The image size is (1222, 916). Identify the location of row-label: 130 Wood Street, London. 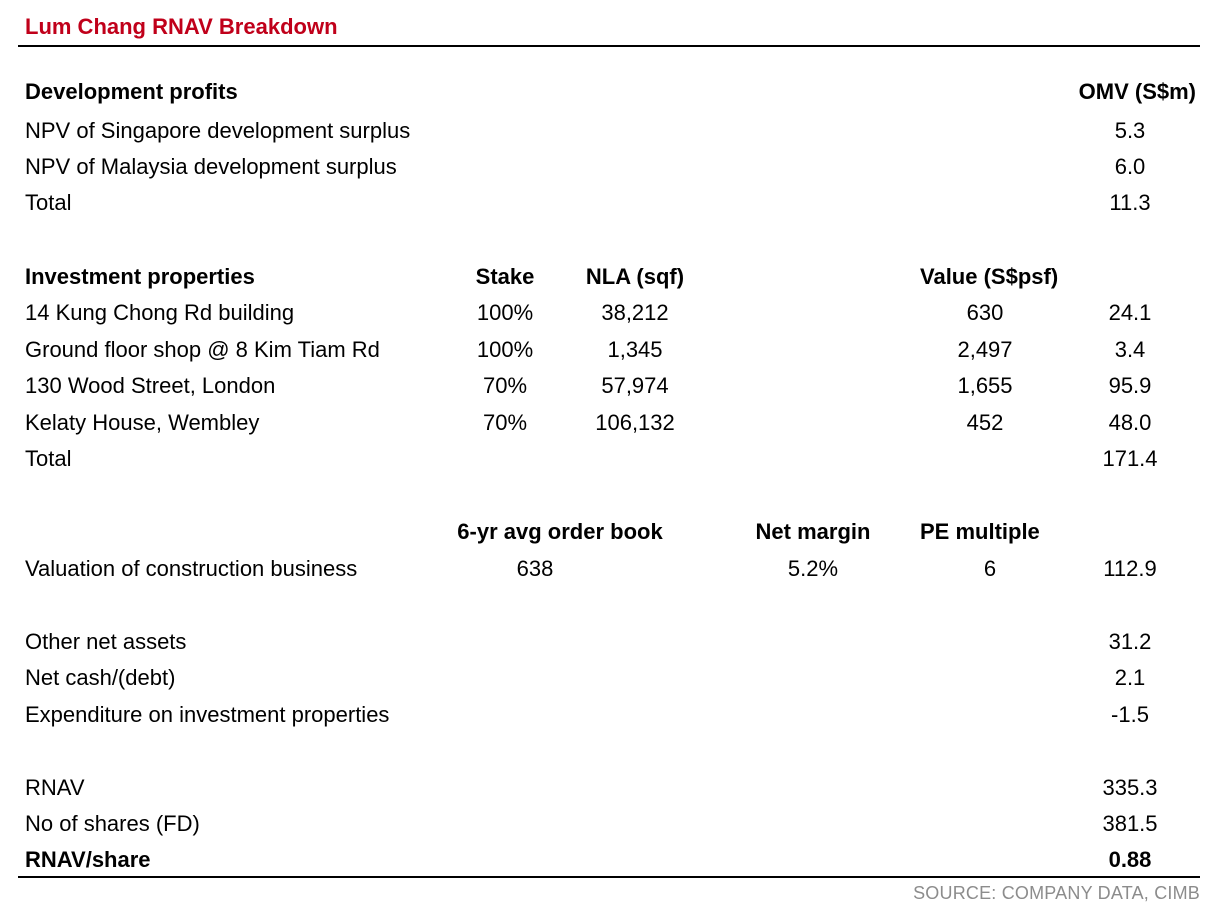
(150, 385).